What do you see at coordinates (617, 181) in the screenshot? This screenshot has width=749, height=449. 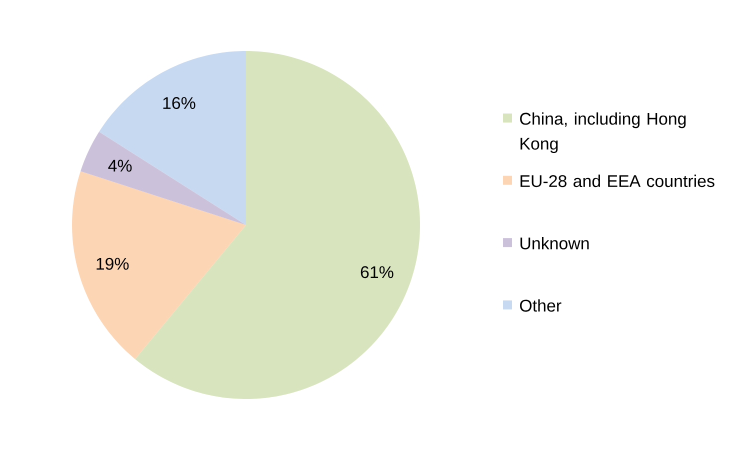 I see `legend-label: EU-28 and EEA countries` at bounding box center [617, 181].